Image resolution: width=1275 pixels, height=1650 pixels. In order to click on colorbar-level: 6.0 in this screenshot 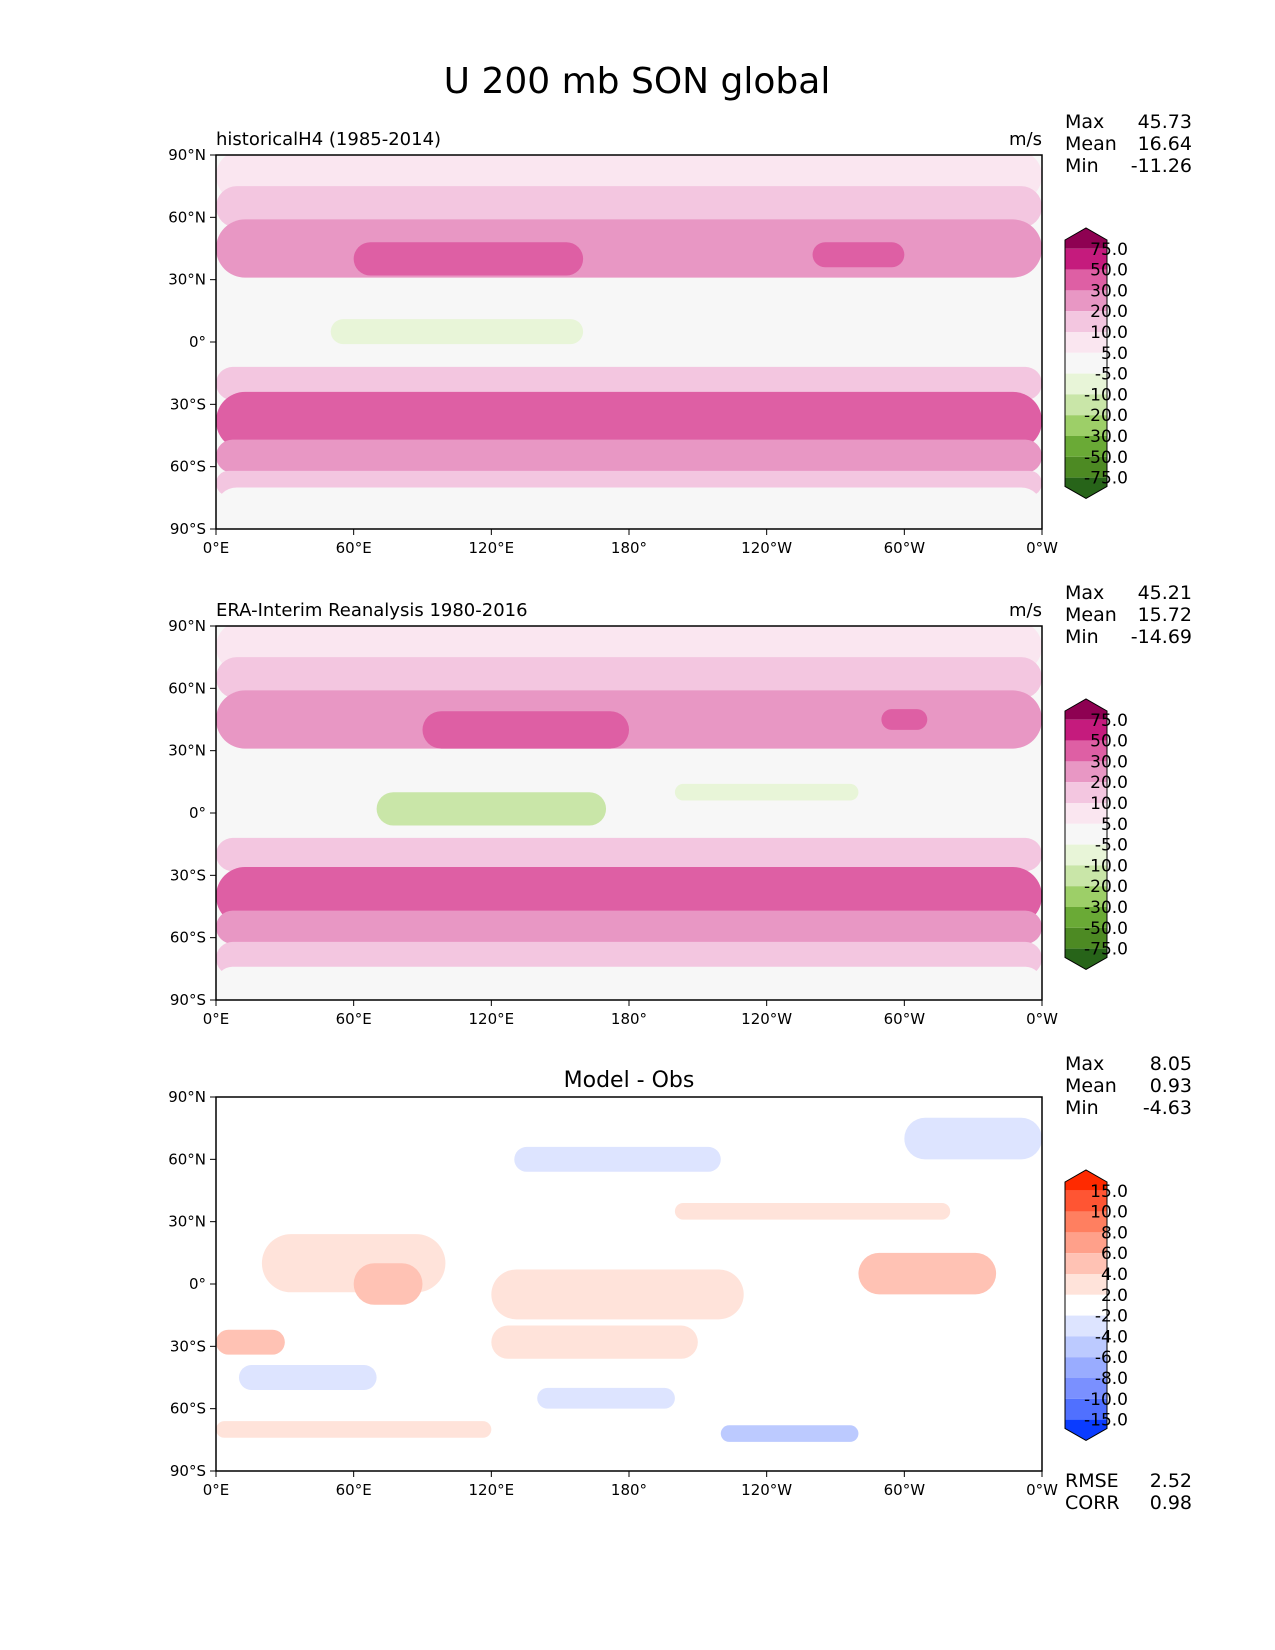, I will do `click(1114, 1254)`.